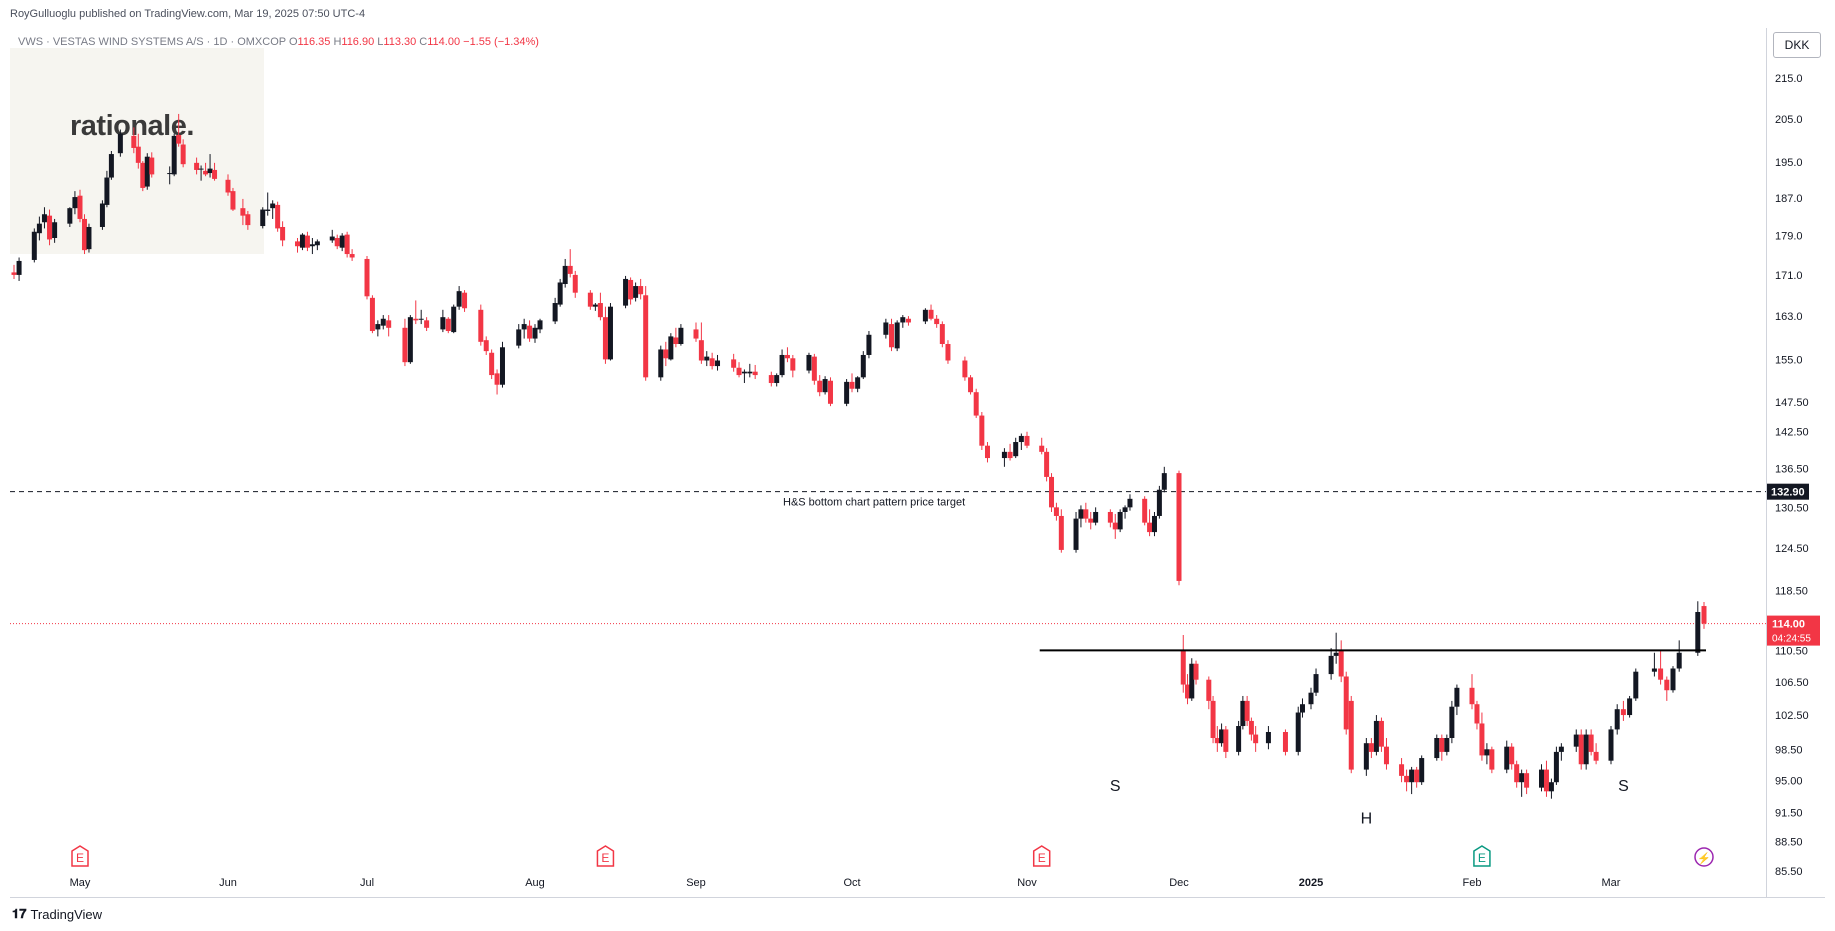 The image size is (1835, 931). Describe the element at coordinates (1704, 857) in the screenshot. I see `split-event-icon: ⚡` at that location.